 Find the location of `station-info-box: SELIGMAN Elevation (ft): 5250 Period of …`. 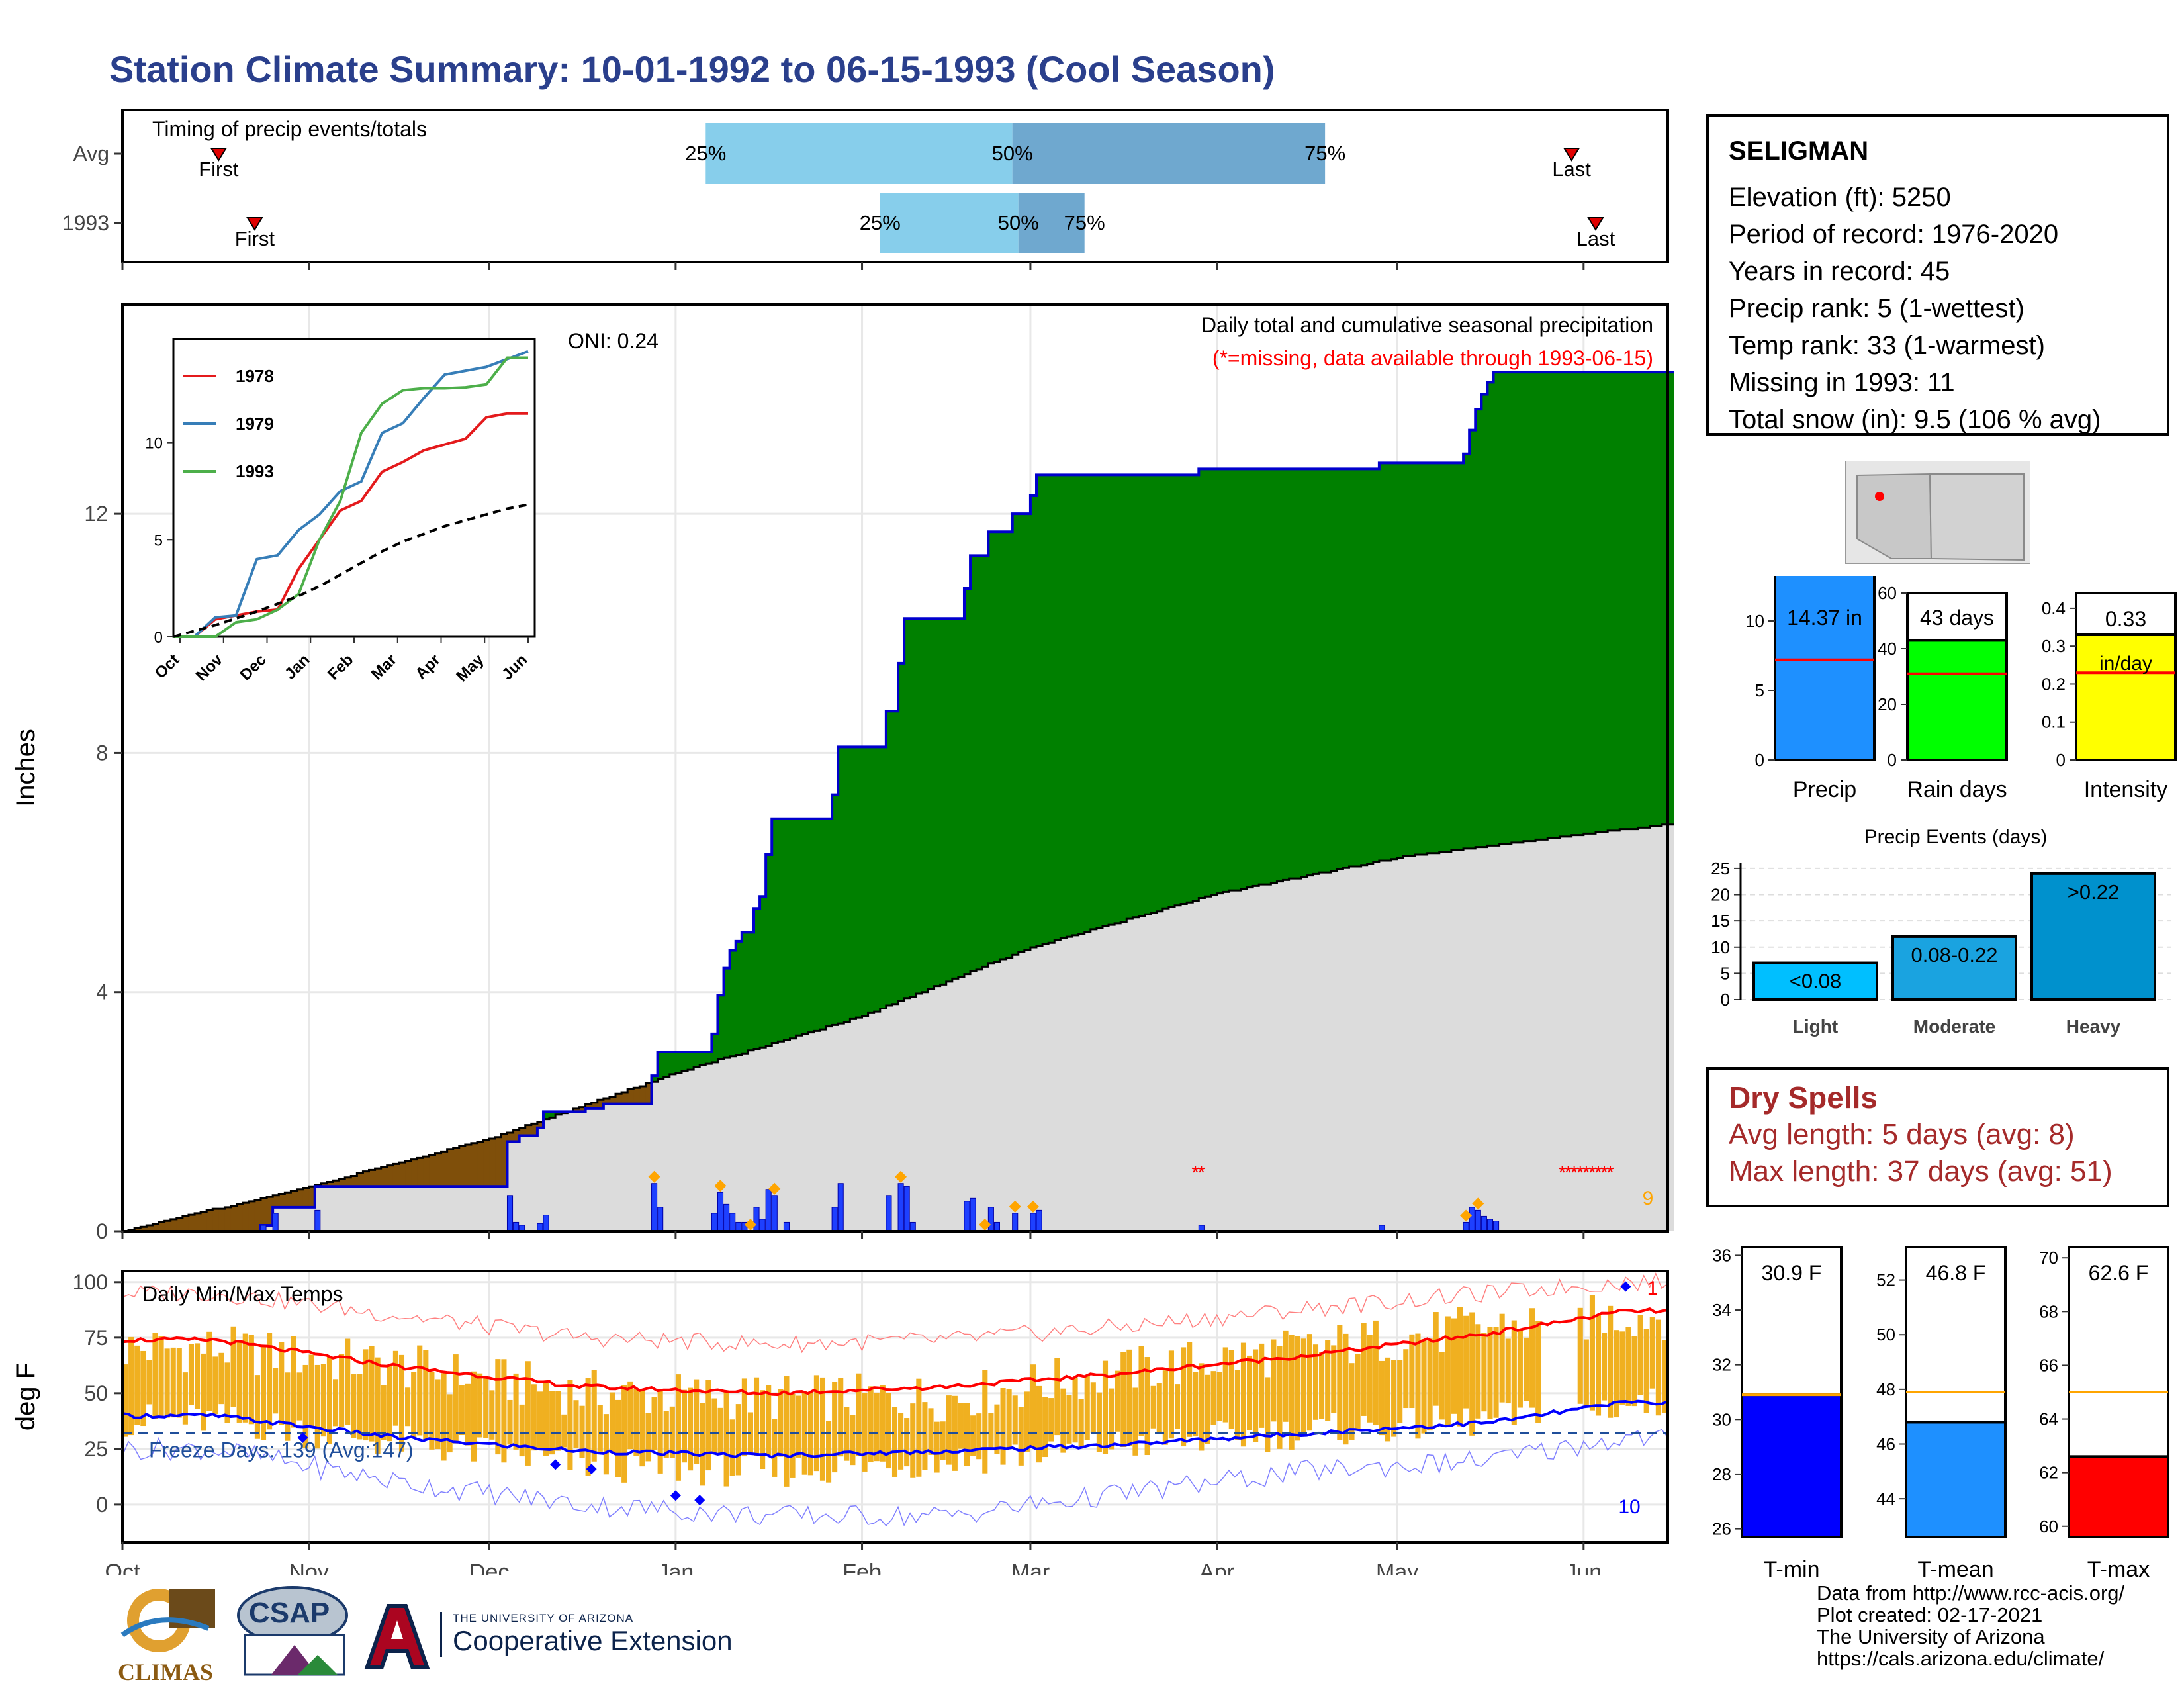

station-info-box: SELIGMAN Elevation (ft): 5250 Period of … is located at coordinates (1937, 275).